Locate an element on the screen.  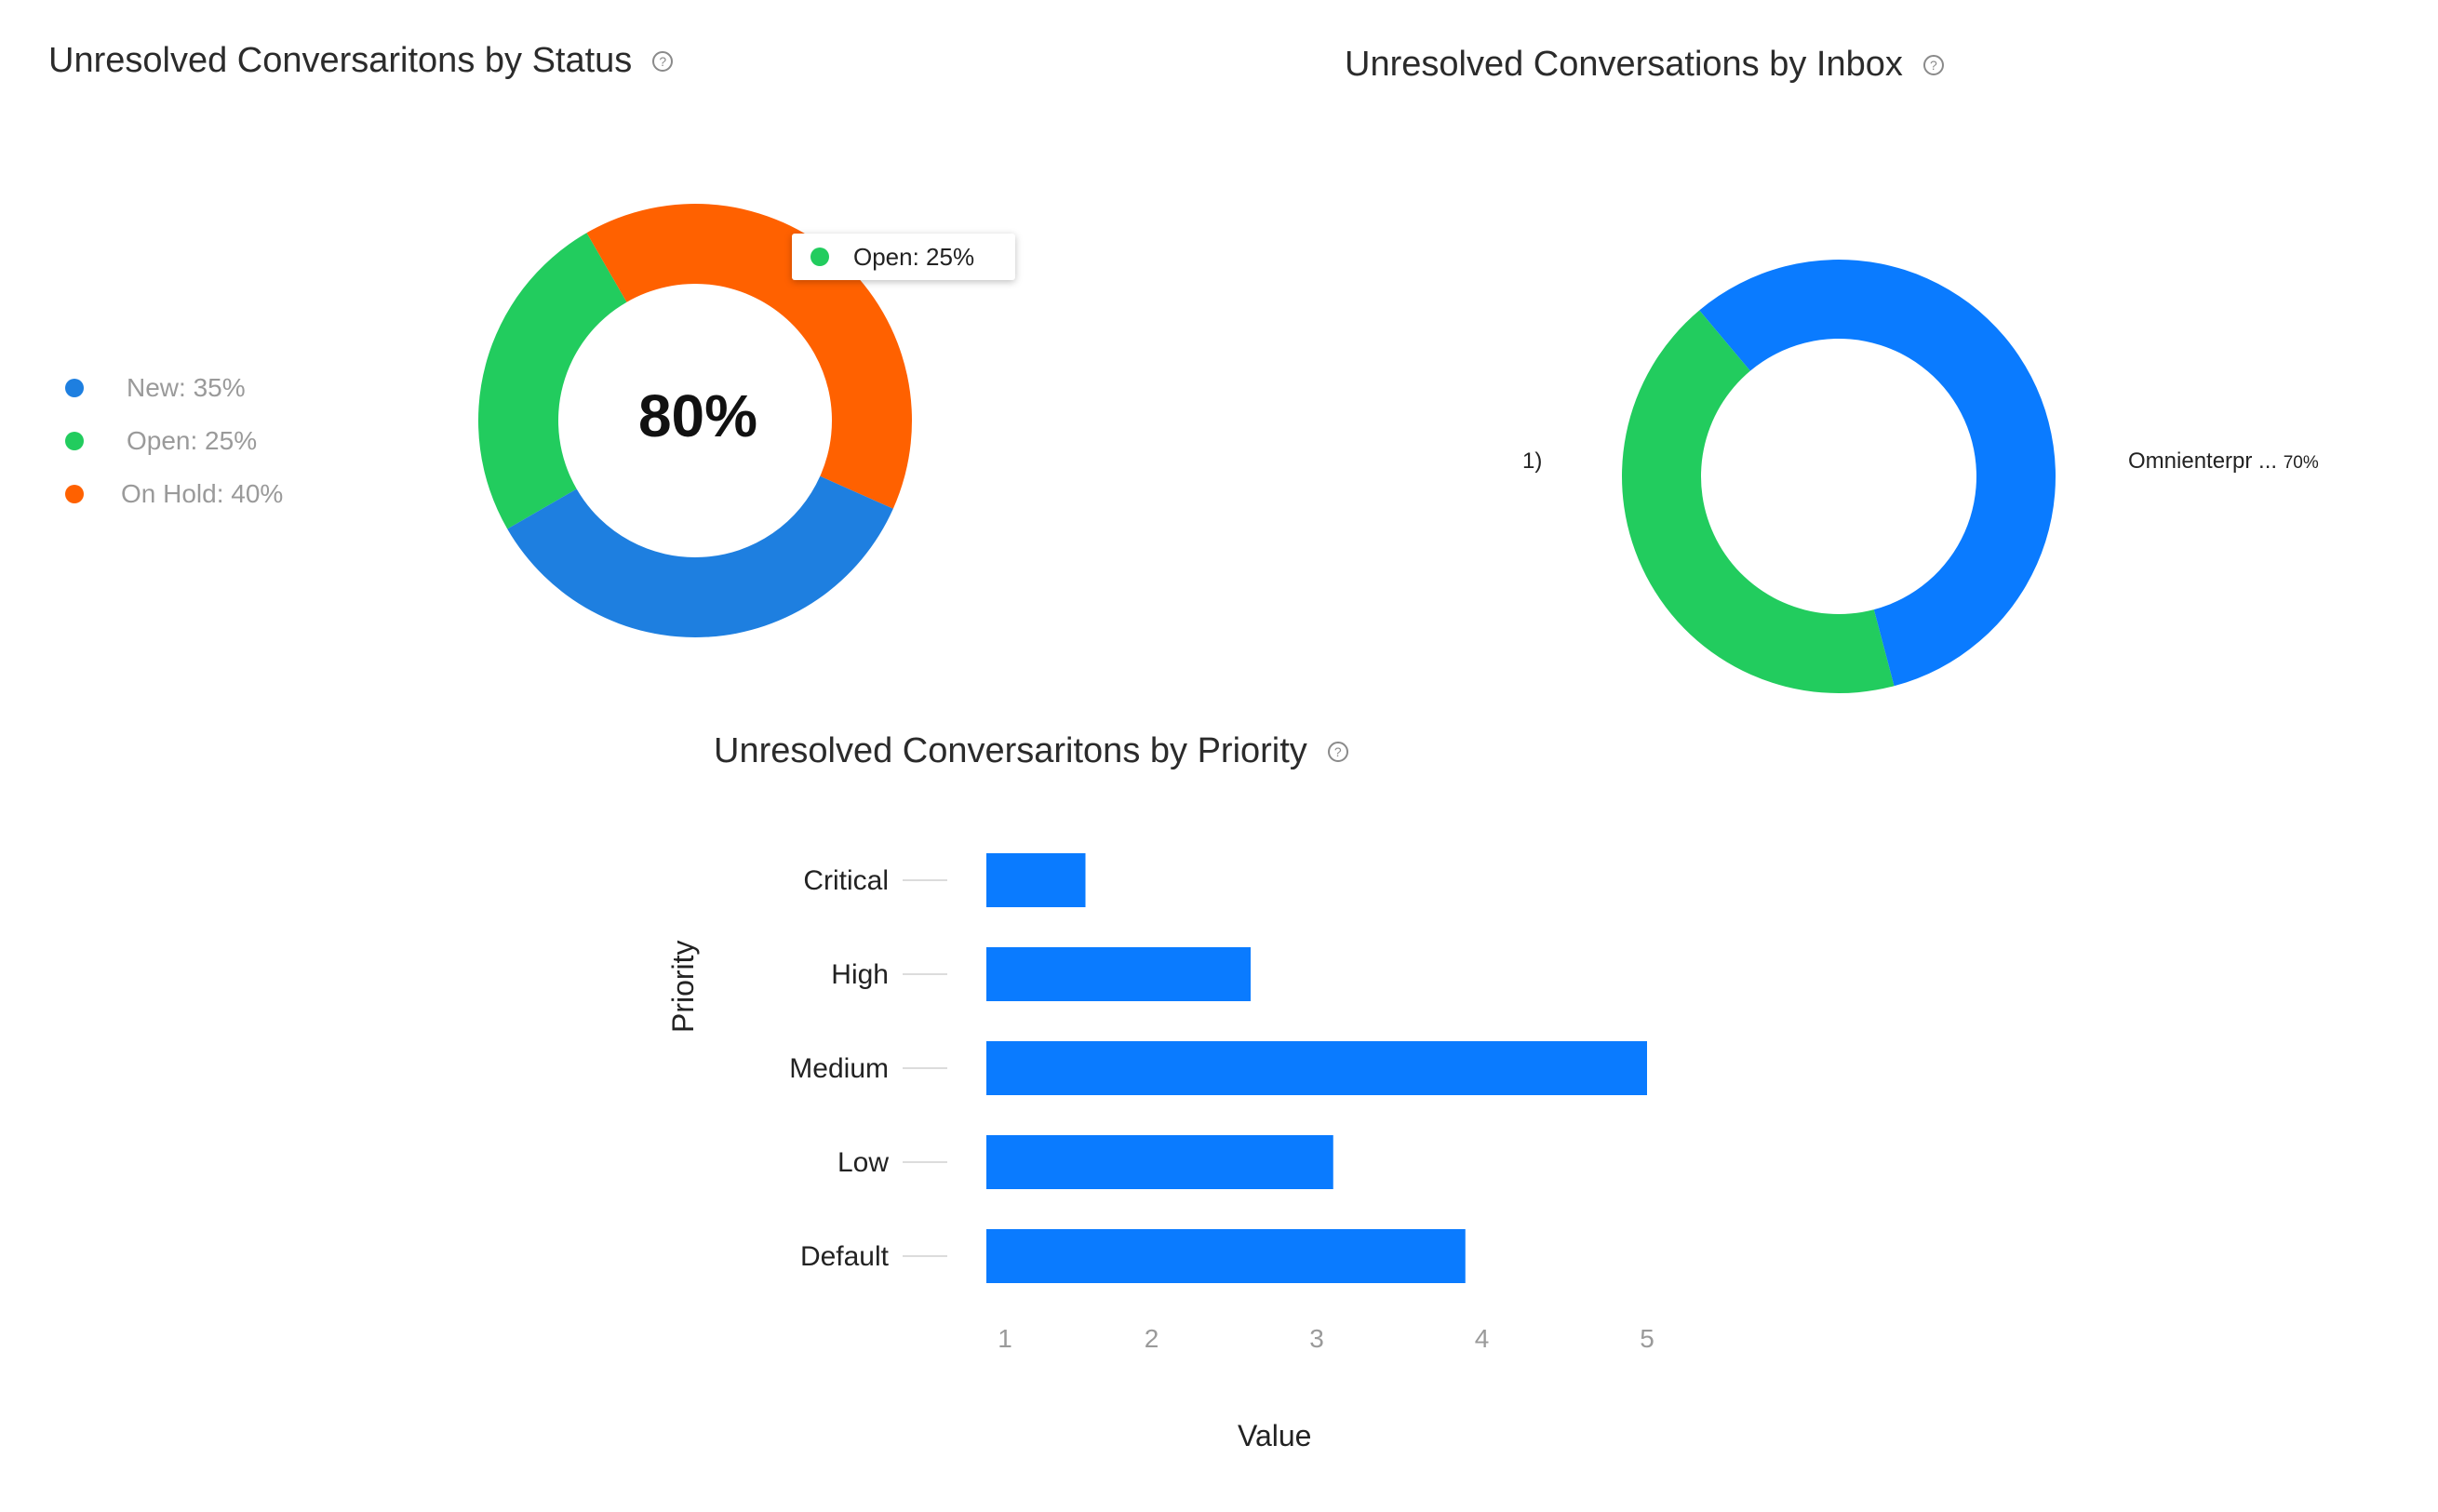
x-tick-label-1: 1 is located at coordinates (1005, 1338).